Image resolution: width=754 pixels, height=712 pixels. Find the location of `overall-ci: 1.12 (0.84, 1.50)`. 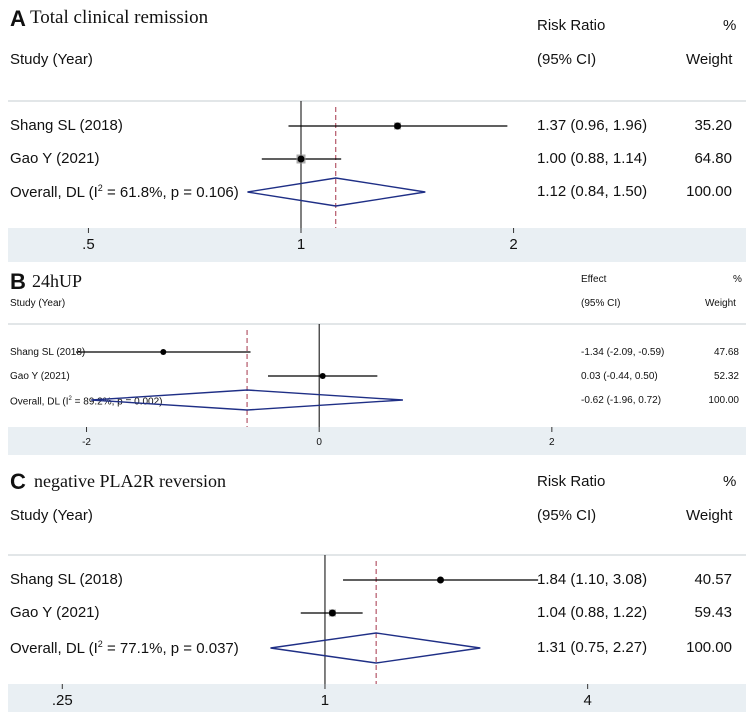

overall-ci: 1.12 (0.84, 1.50) is located at coordinates (592, 191).